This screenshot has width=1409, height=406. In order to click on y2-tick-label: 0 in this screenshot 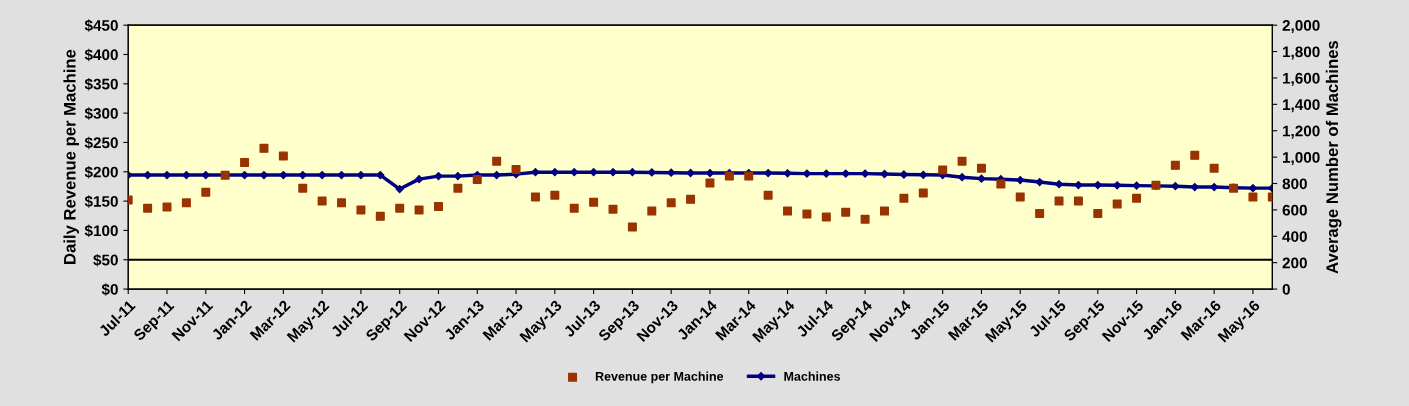, I will do `click(1286, 289)`.